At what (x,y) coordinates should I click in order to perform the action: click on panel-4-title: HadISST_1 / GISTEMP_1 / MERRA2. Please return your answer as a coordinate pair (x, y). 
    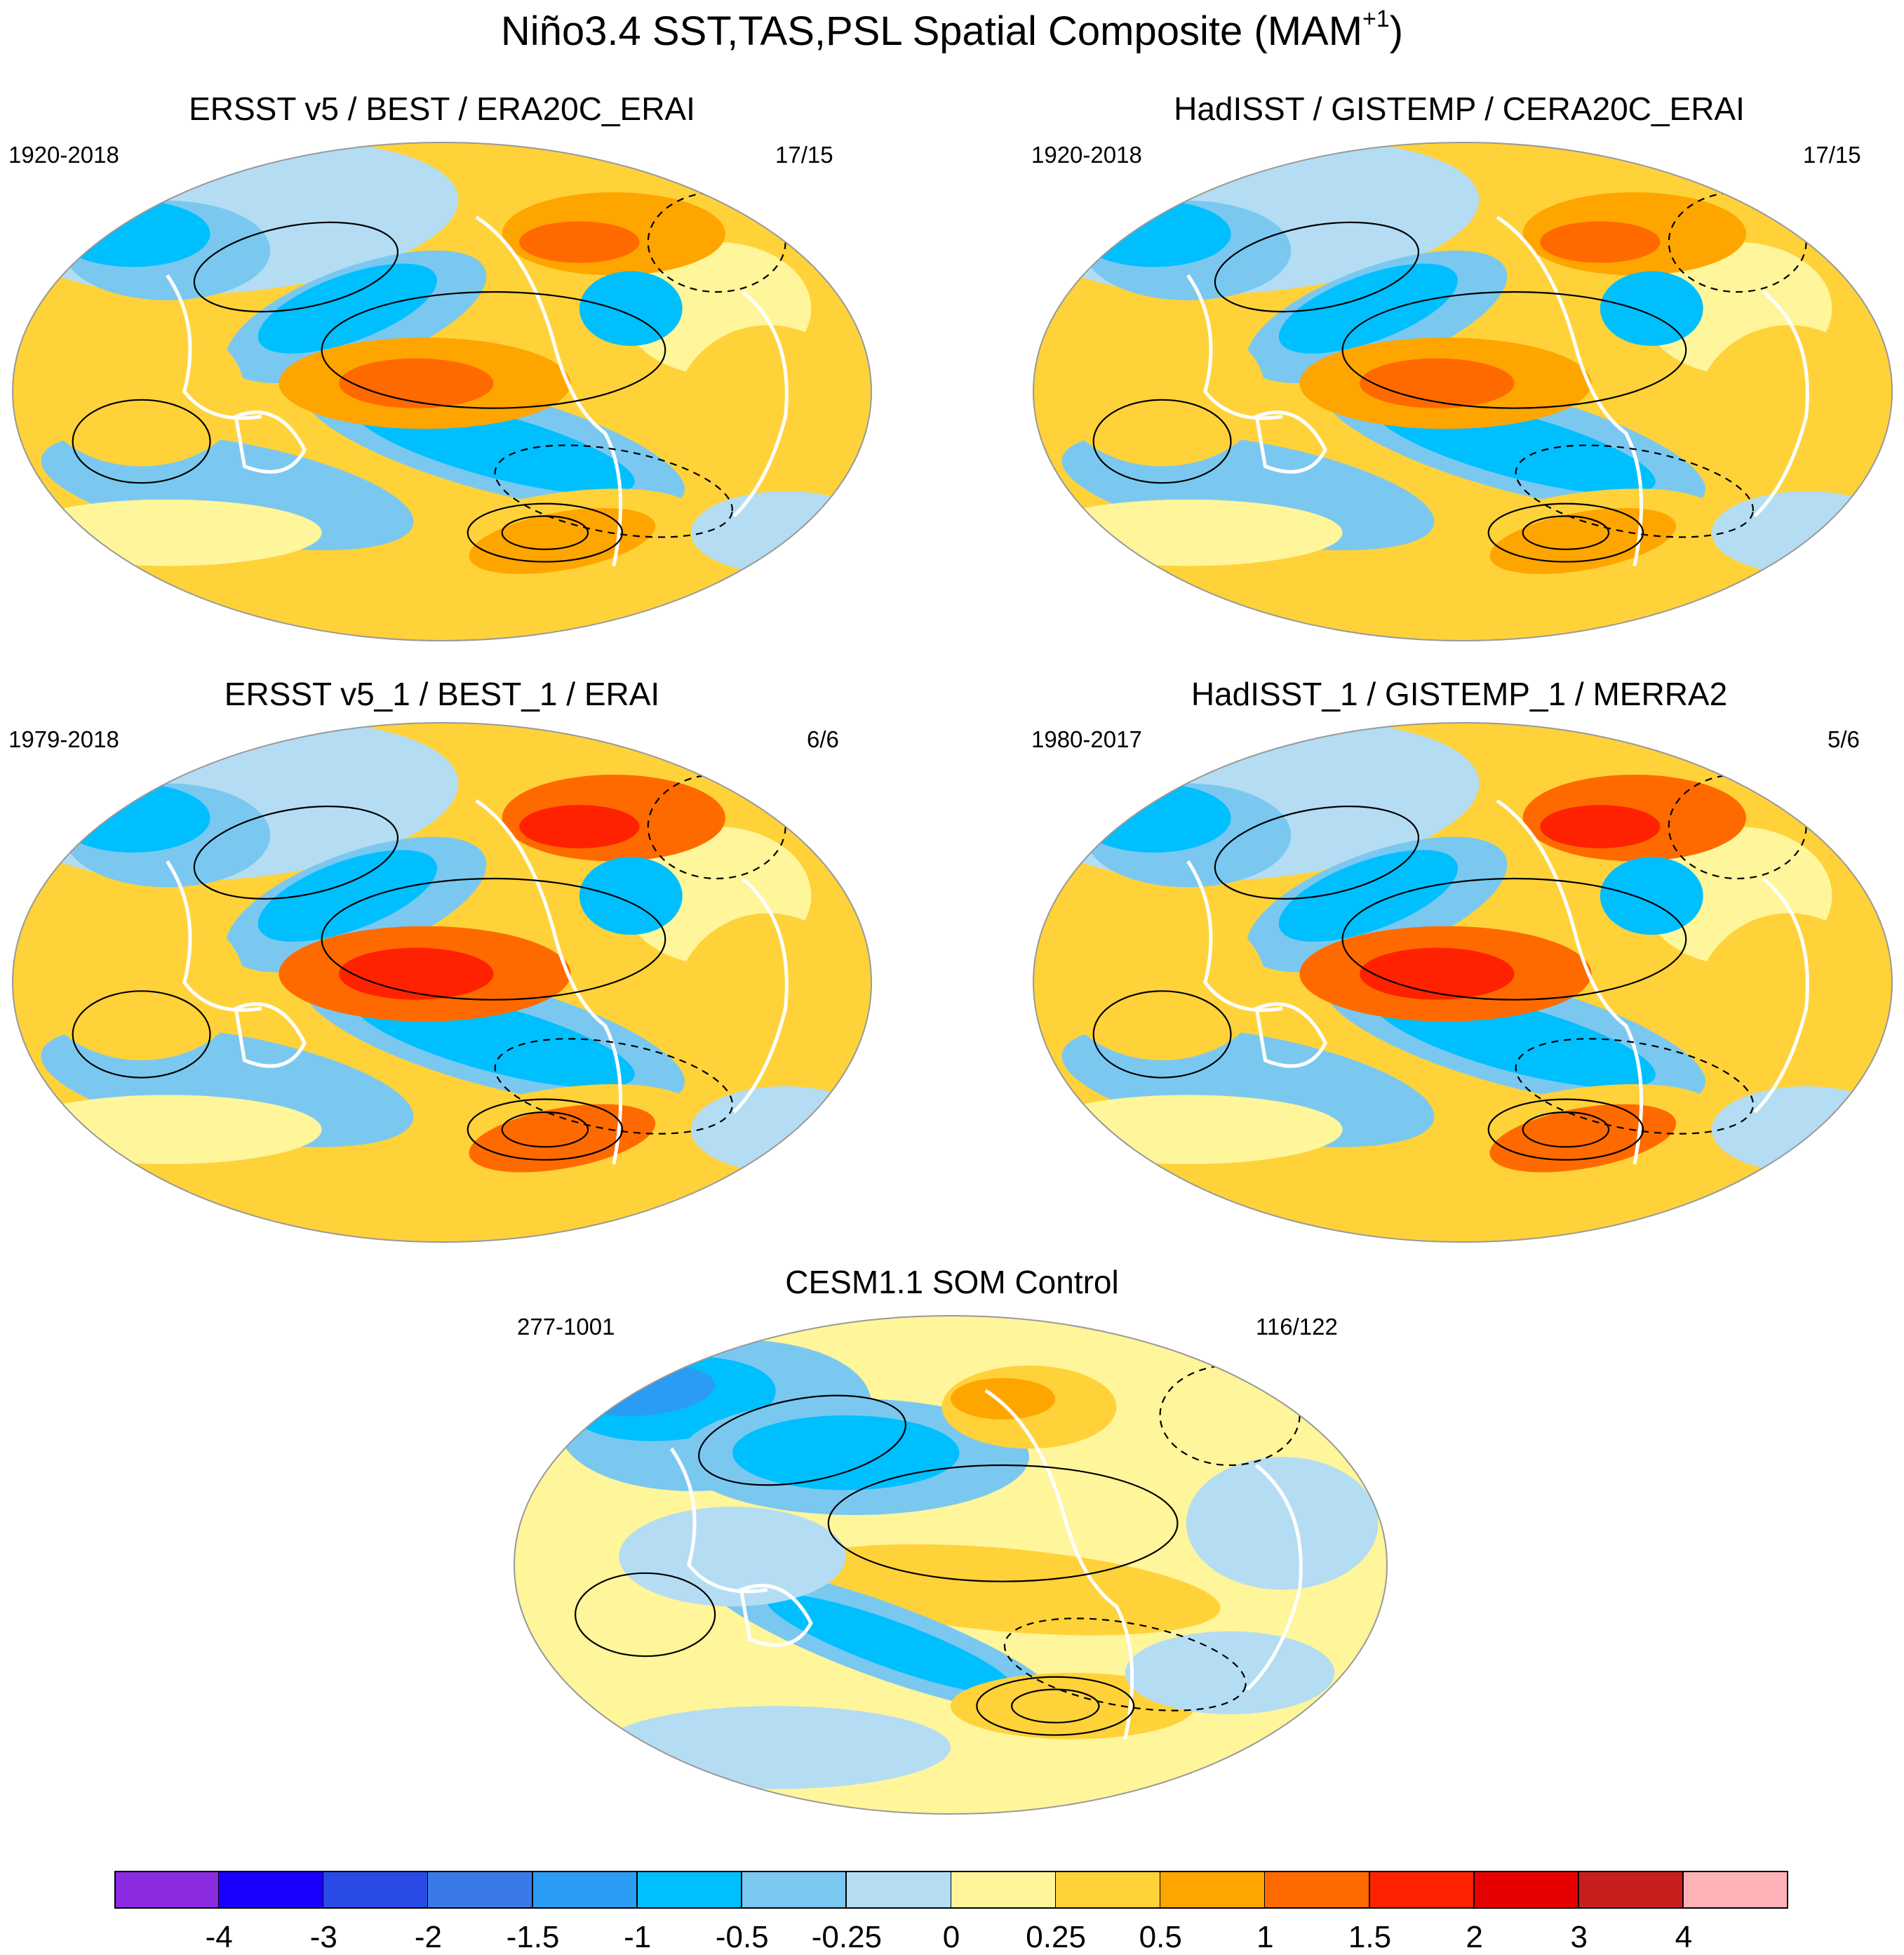
    Looking at the image, I should click on (1459, 694).